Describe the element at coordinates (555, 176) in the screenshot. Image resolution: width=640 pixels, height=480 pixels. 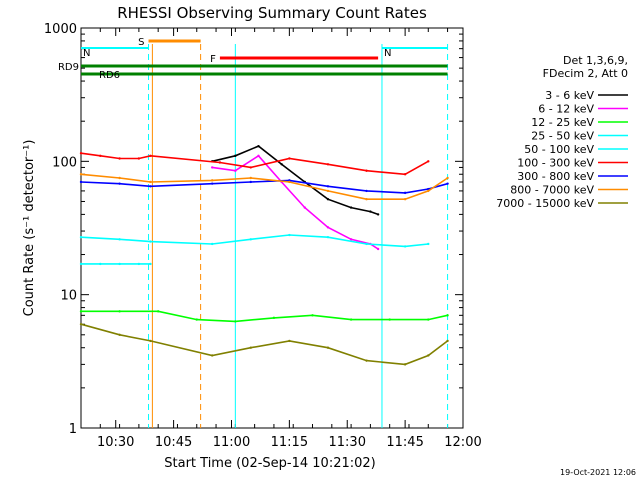
I see `legend-label: 300 - 800 keV` at that location.